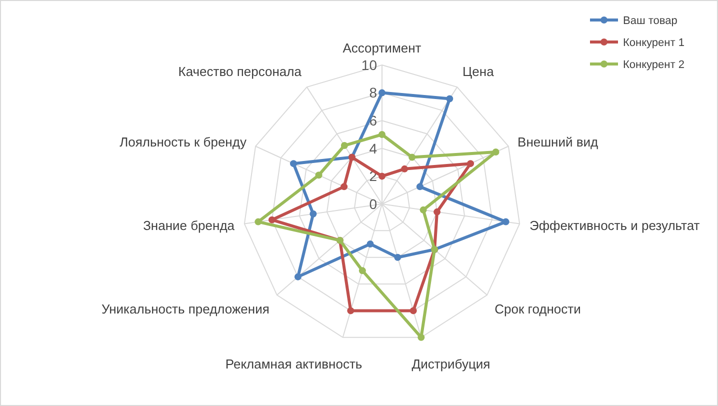 This screenshot has height=406, width=718. I want to click on legend-label: Ваш товар, so click(650, 20).